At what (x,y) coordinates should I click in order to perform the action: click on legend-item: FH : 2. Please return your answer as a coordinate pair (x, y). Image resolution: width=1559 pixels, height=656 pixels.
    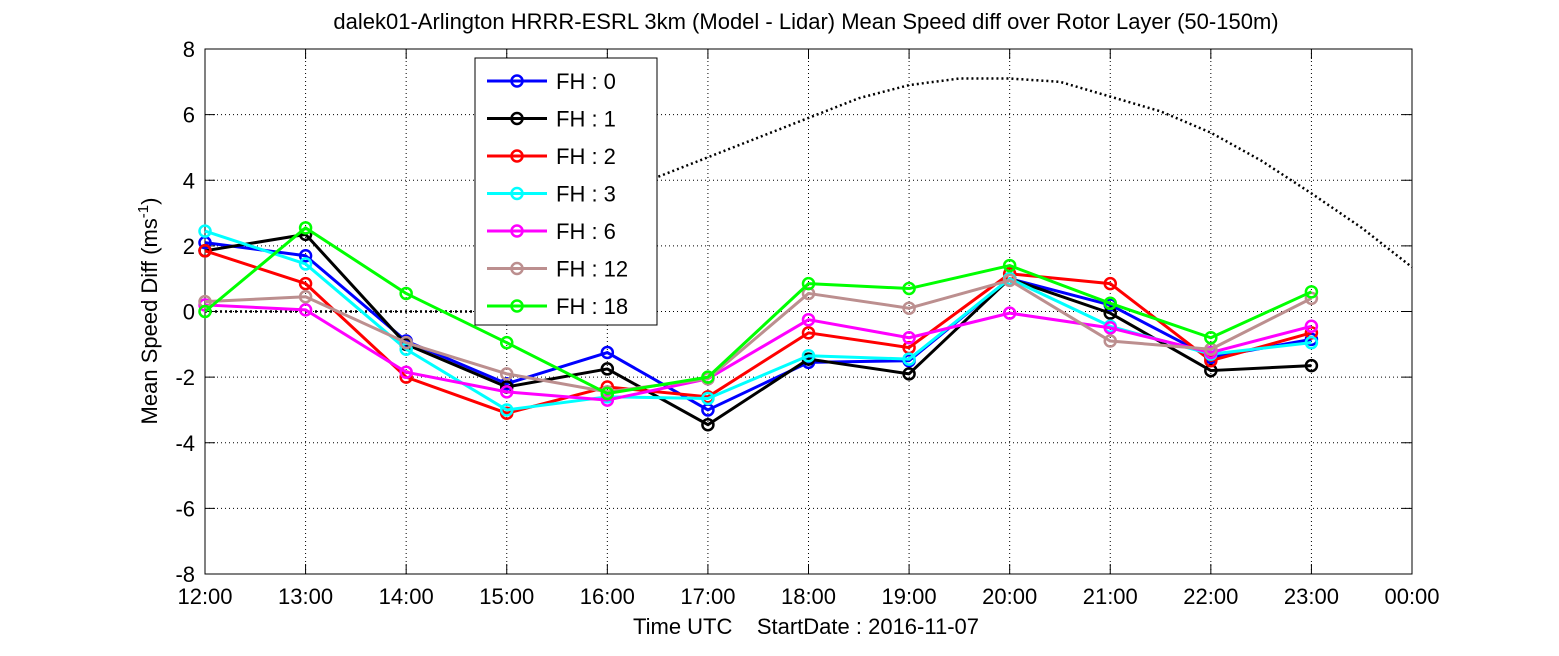
    Looking at the image, I should click on (551, 156).